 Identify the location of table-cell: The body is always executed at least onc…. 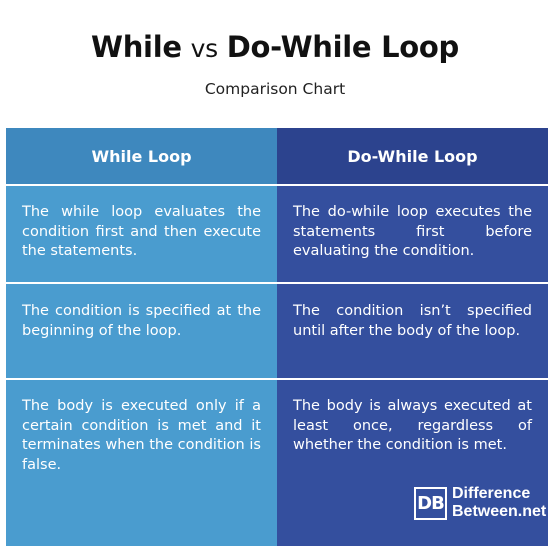
(412, 463).